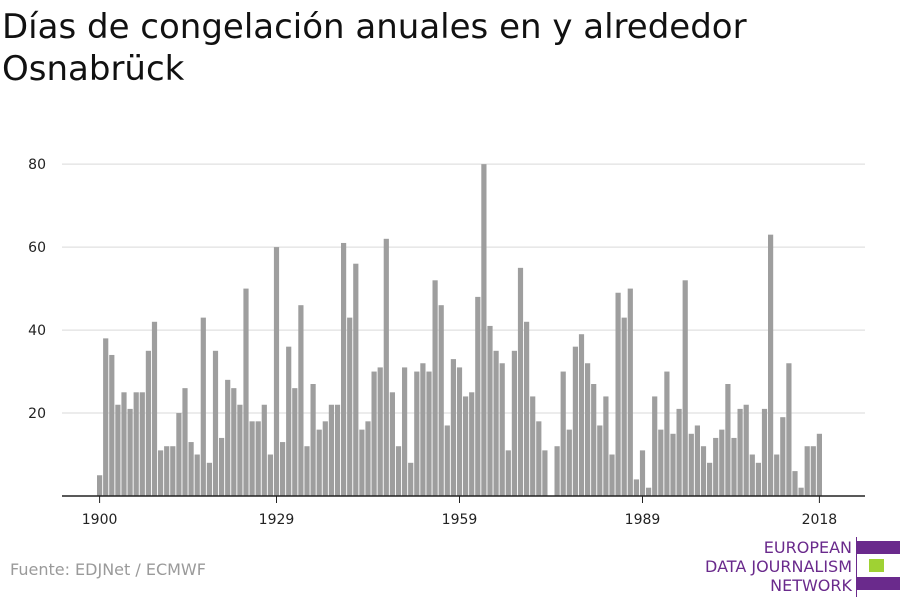 Image resolution: width=900 pixels, height=600 pixels. I want to click on bar-1902, so click(112, 425).